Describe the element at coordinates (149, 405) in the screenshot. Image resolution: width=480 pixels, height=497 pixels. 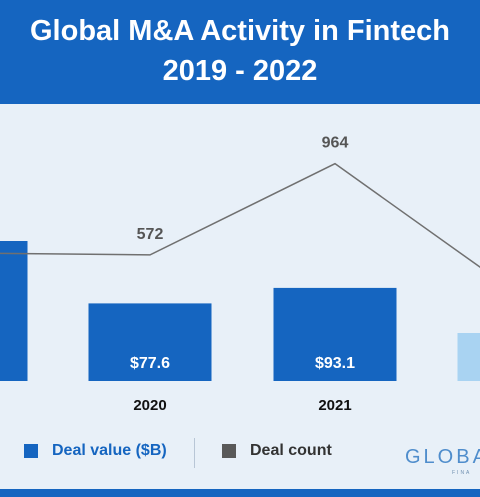
I see `x-tick-label-2020: 2020` at that location.